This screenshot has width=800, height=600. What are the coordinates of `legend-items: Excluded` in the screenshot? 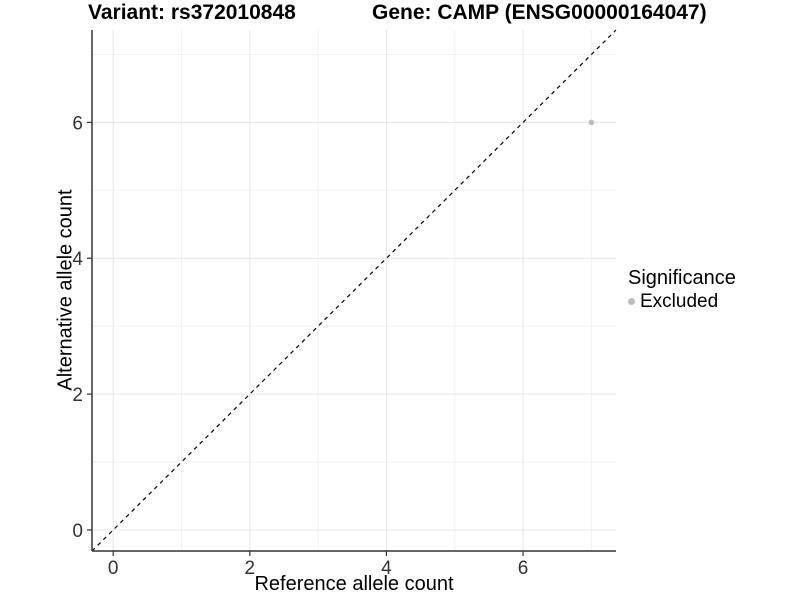 It's located at (682, 301).